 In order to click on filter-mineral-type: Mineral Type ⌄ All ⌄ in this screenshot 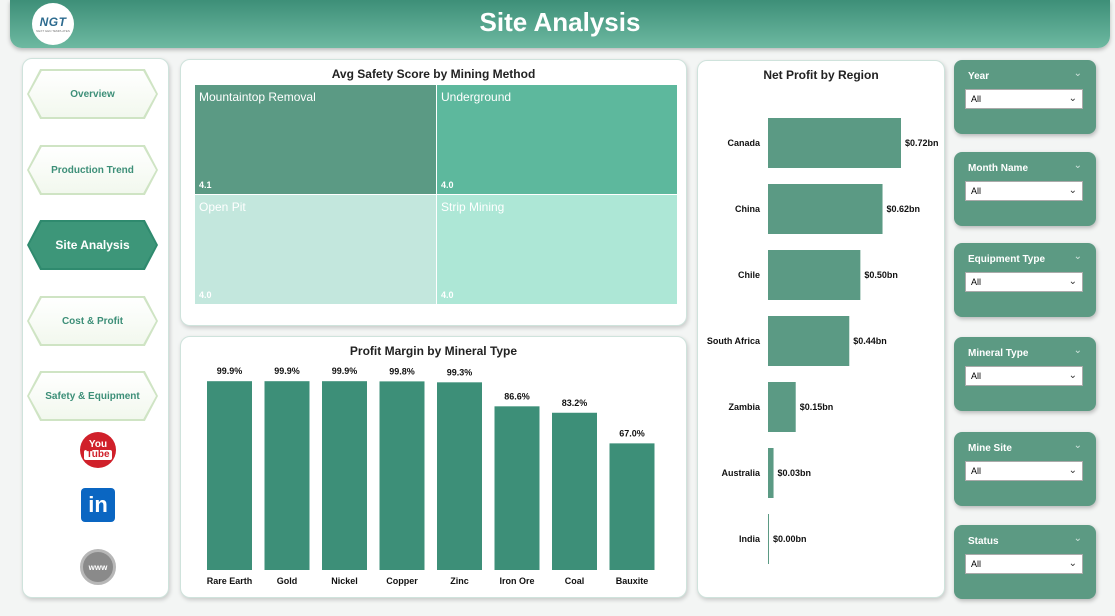, I will do `click(1025, 374)`.